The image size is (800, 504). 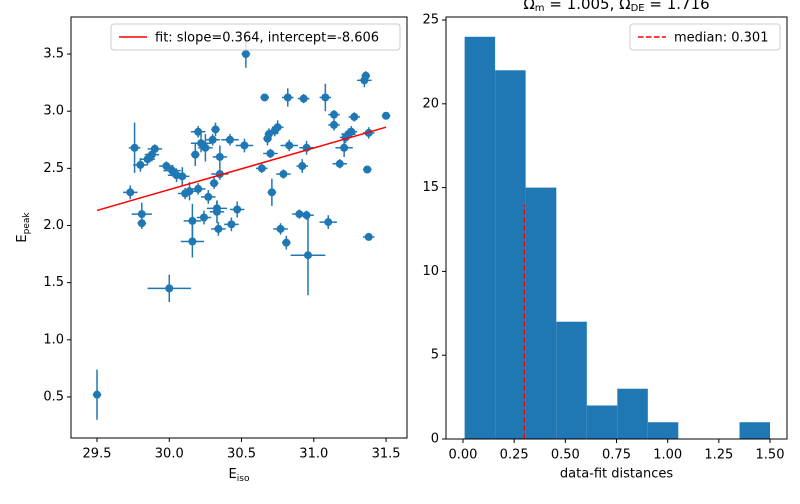 What do you see at coordinates (677, 6) in the screenshot?
I see `title-segment: = 1.716` at bounding box center [677, 6].